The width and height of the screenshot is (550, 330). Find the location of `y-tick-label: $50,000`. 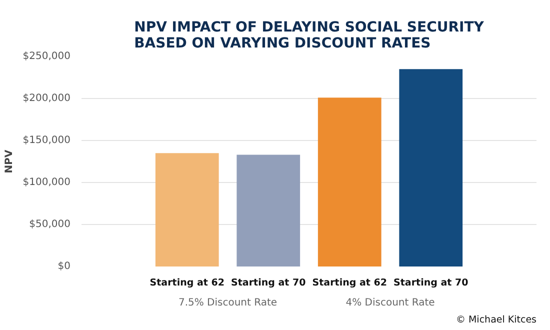

y-tick-label: $50,000 is located at coordinates (50, 224).